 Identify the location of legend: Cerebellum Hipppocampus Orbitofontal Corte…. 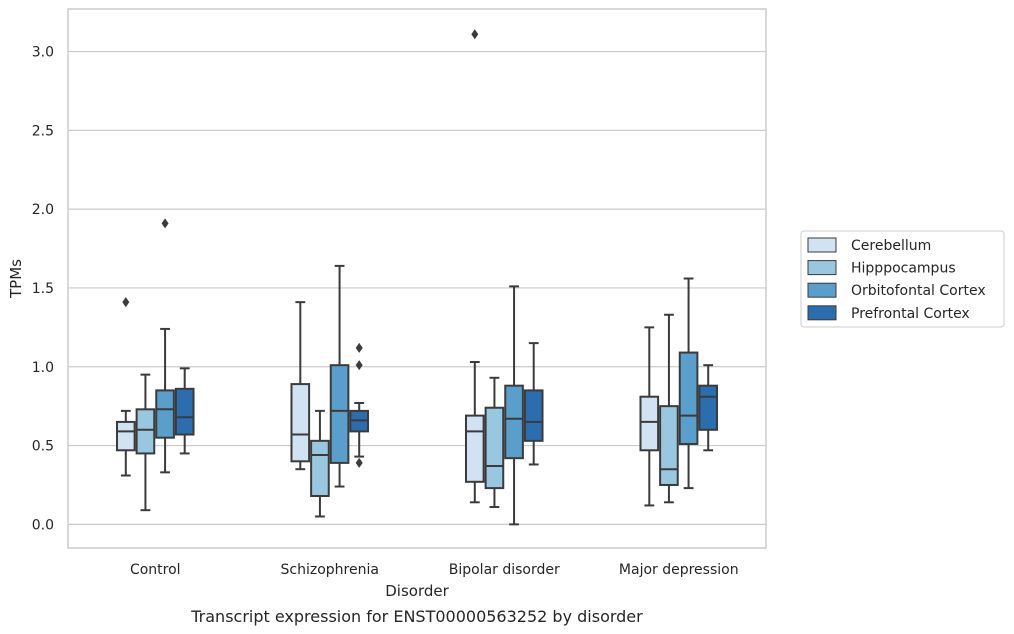
(902, 279).